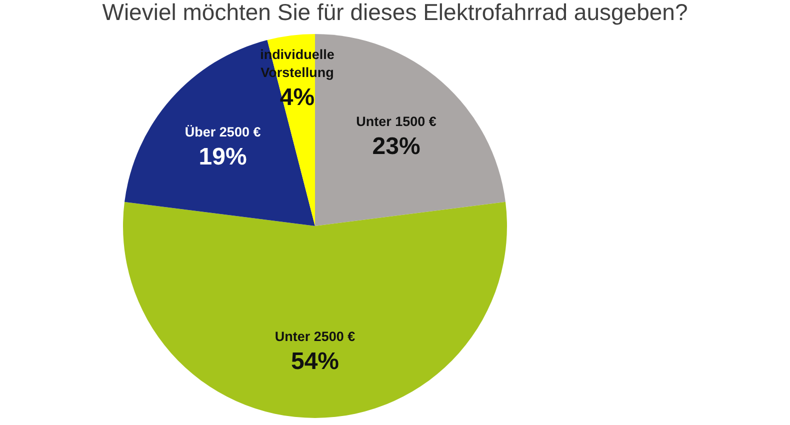  I want to click on slice-label: Über 2500 €, so click(223, 132).